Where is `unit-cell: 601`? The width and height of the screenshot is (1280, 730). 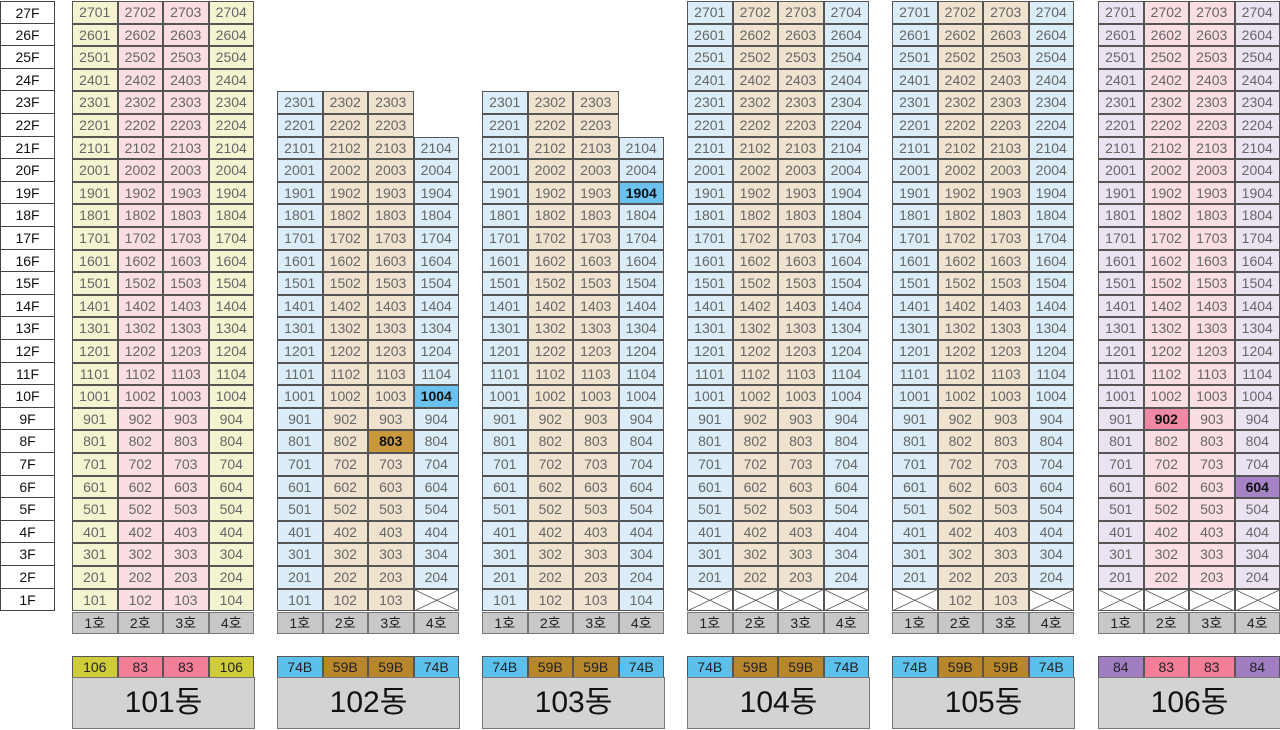
unit-cell: 601 is located at coordinates (300, 487).